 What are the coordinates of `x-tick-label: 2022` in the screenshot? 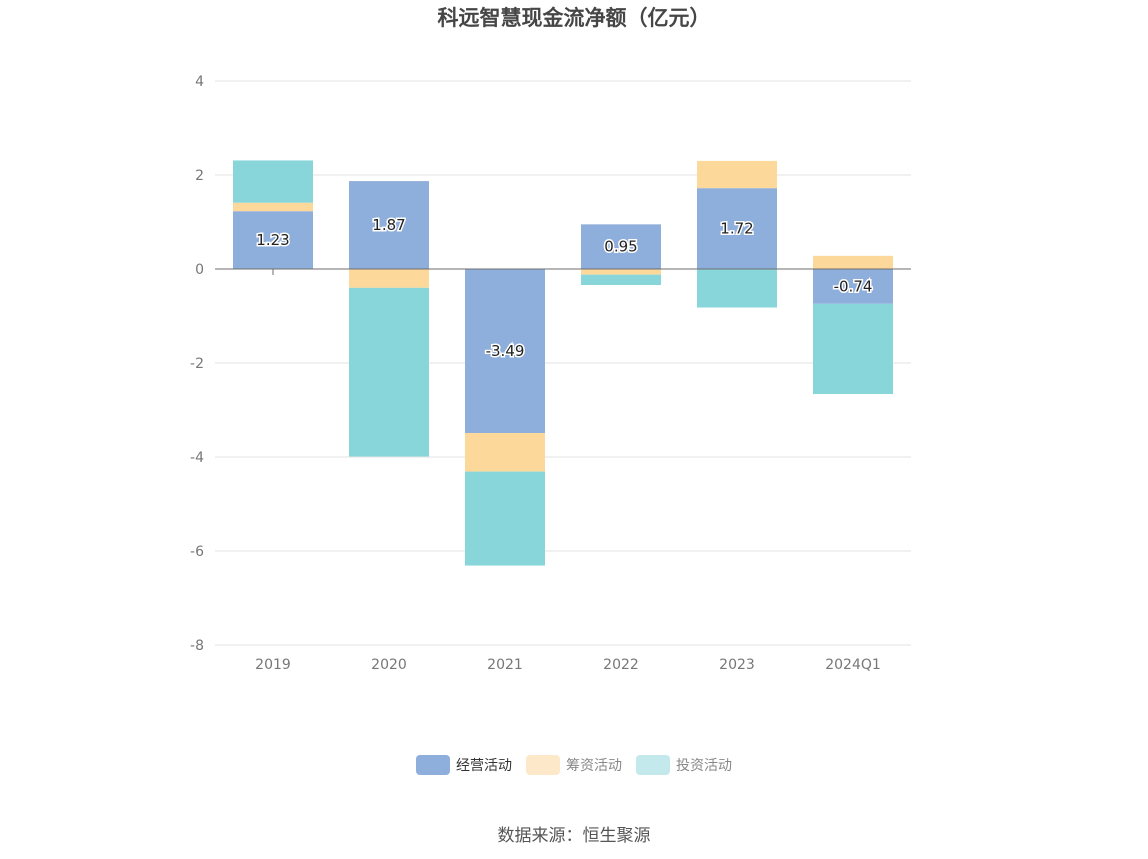 It's located at (621, 665).